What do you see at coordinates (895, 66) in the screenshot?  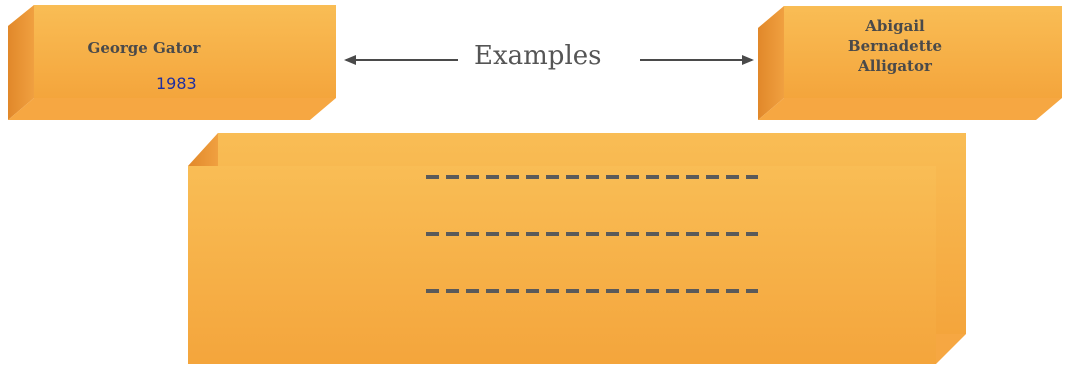 I see `right-box-line-3: Alligator` at bounding box center [895, 66].